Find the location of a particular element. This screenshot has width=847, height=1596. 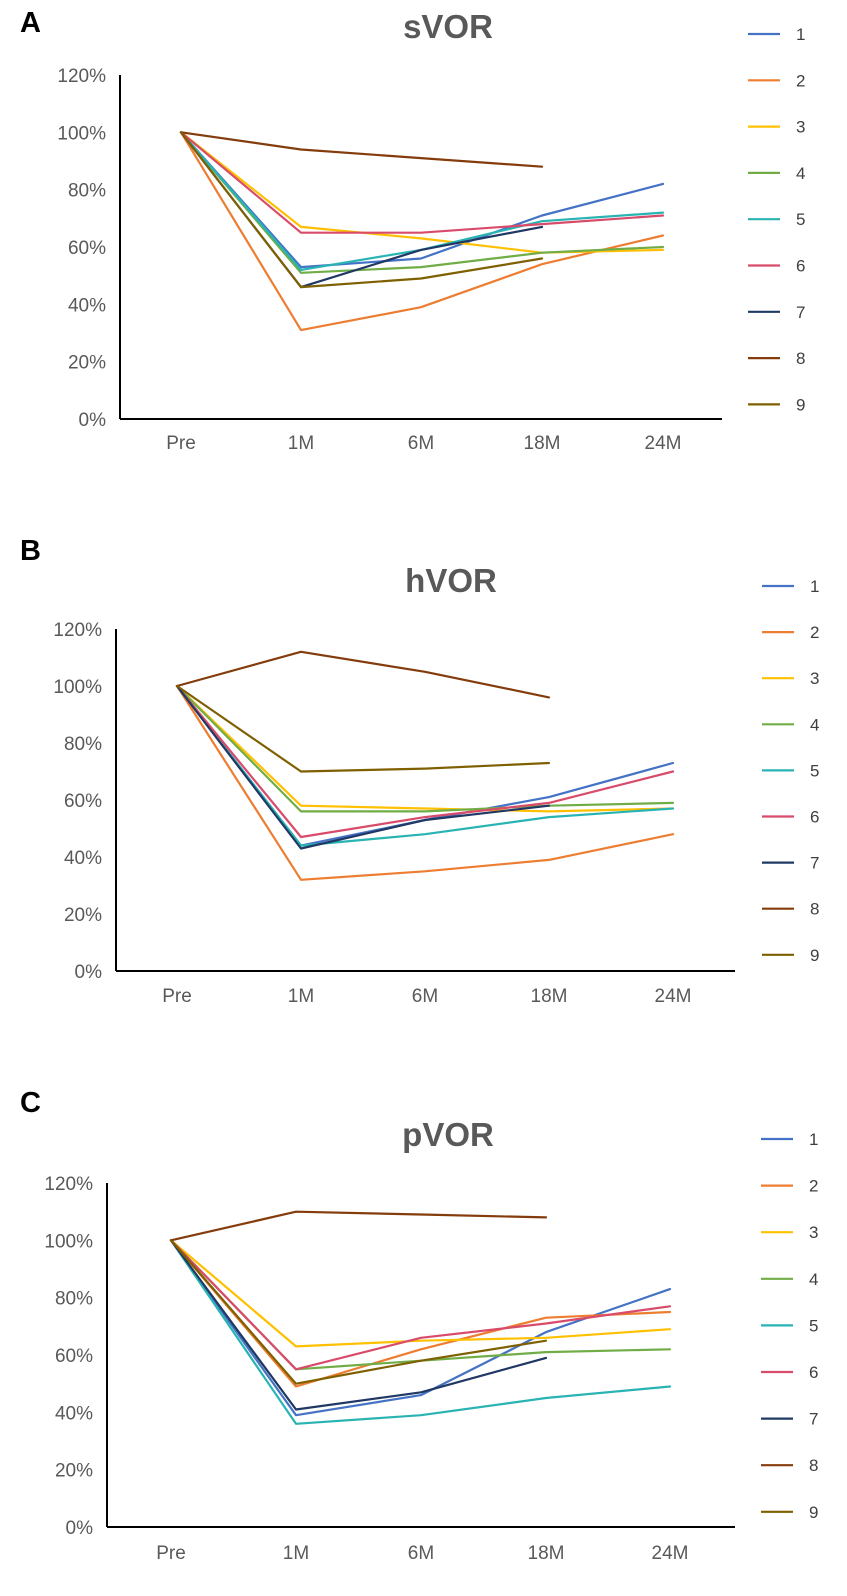

panel-letter: B is located at coordinates (30, 551).